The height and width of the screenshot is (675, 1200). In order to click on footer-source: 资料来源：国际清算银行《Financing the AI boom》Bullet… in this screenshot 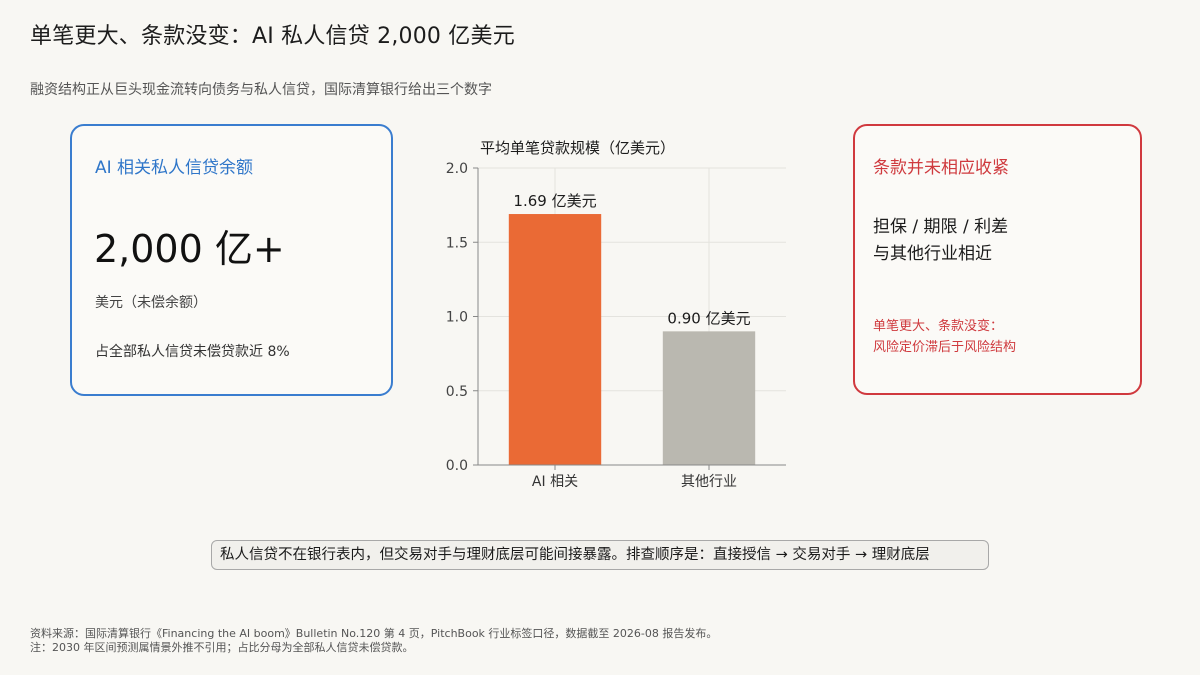, I will do `click(374, 633)`.